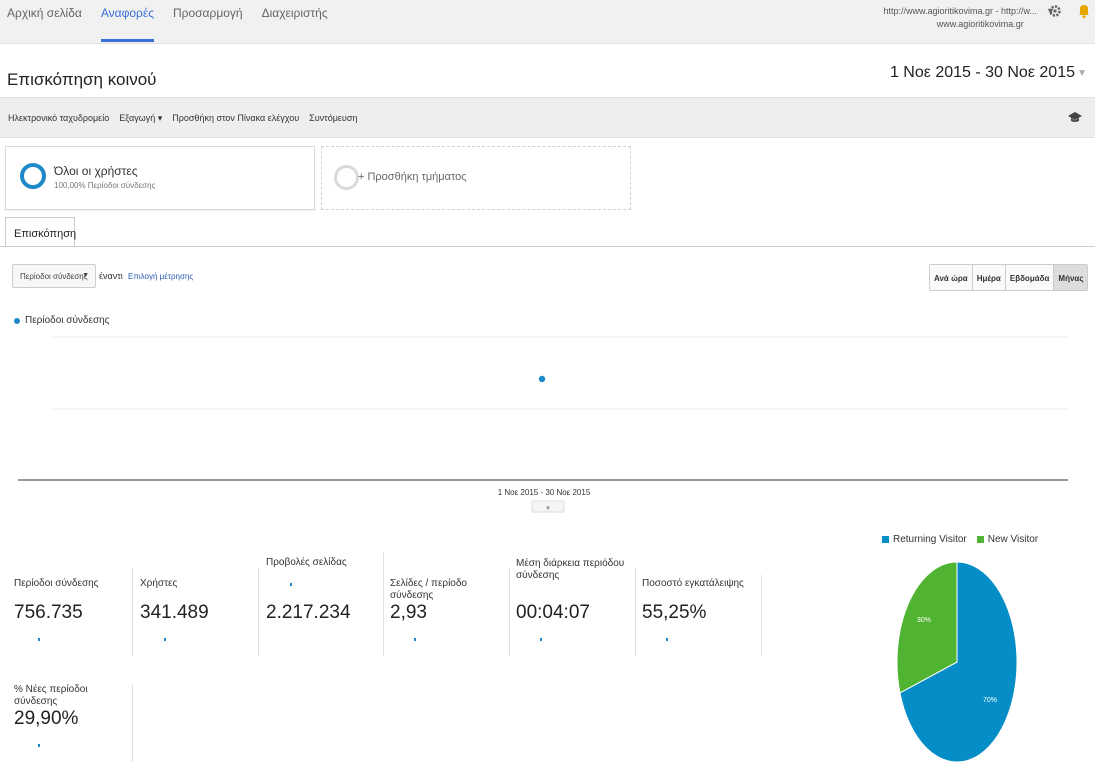 The height and width of the screenshot is (772, 1095). What do you see at coordinates (48, 612) in the screenshot?
I see `scorecard-value: 756.735` at bounding box center [48, 612].